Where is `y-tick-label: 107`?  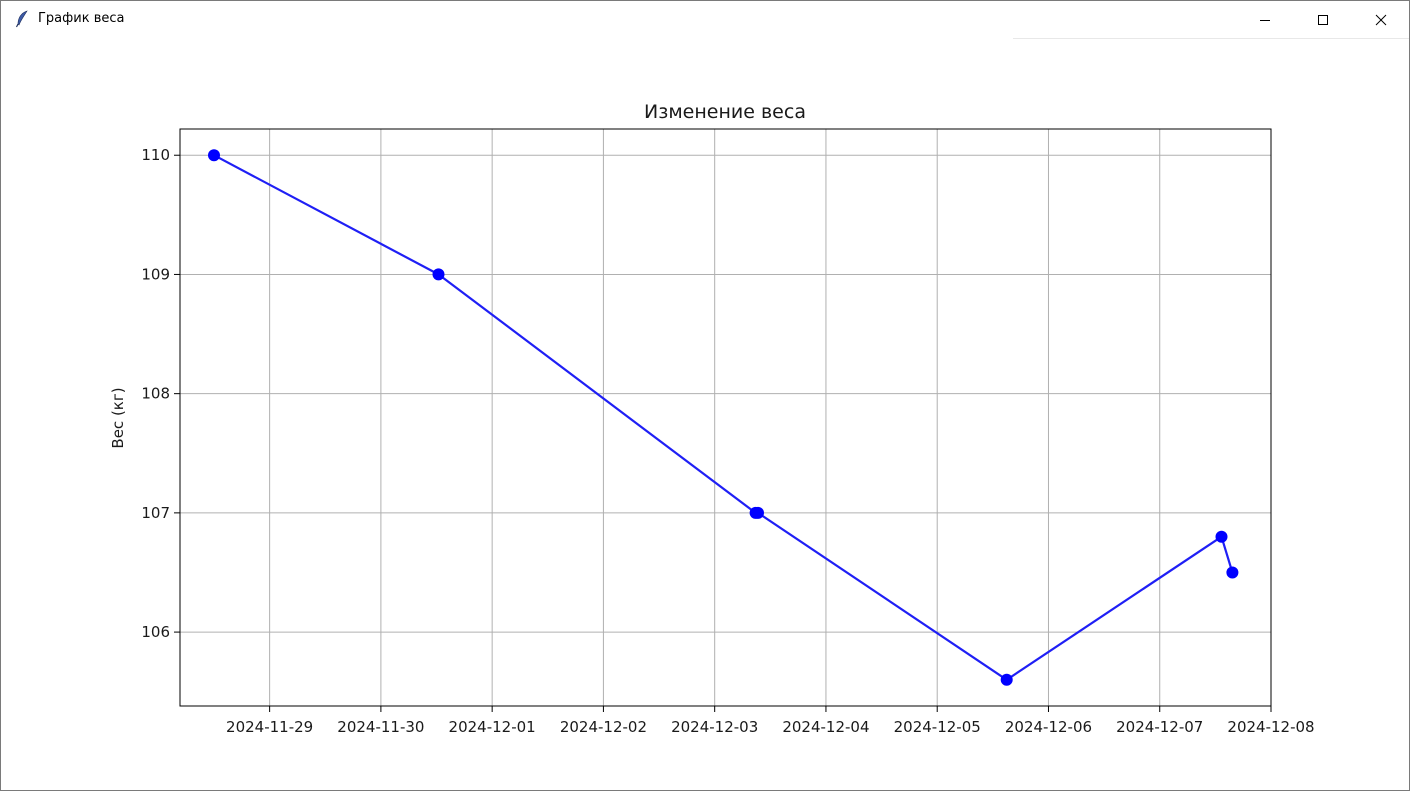
y-tick-label: 107 is located at coordinates (155, 513).